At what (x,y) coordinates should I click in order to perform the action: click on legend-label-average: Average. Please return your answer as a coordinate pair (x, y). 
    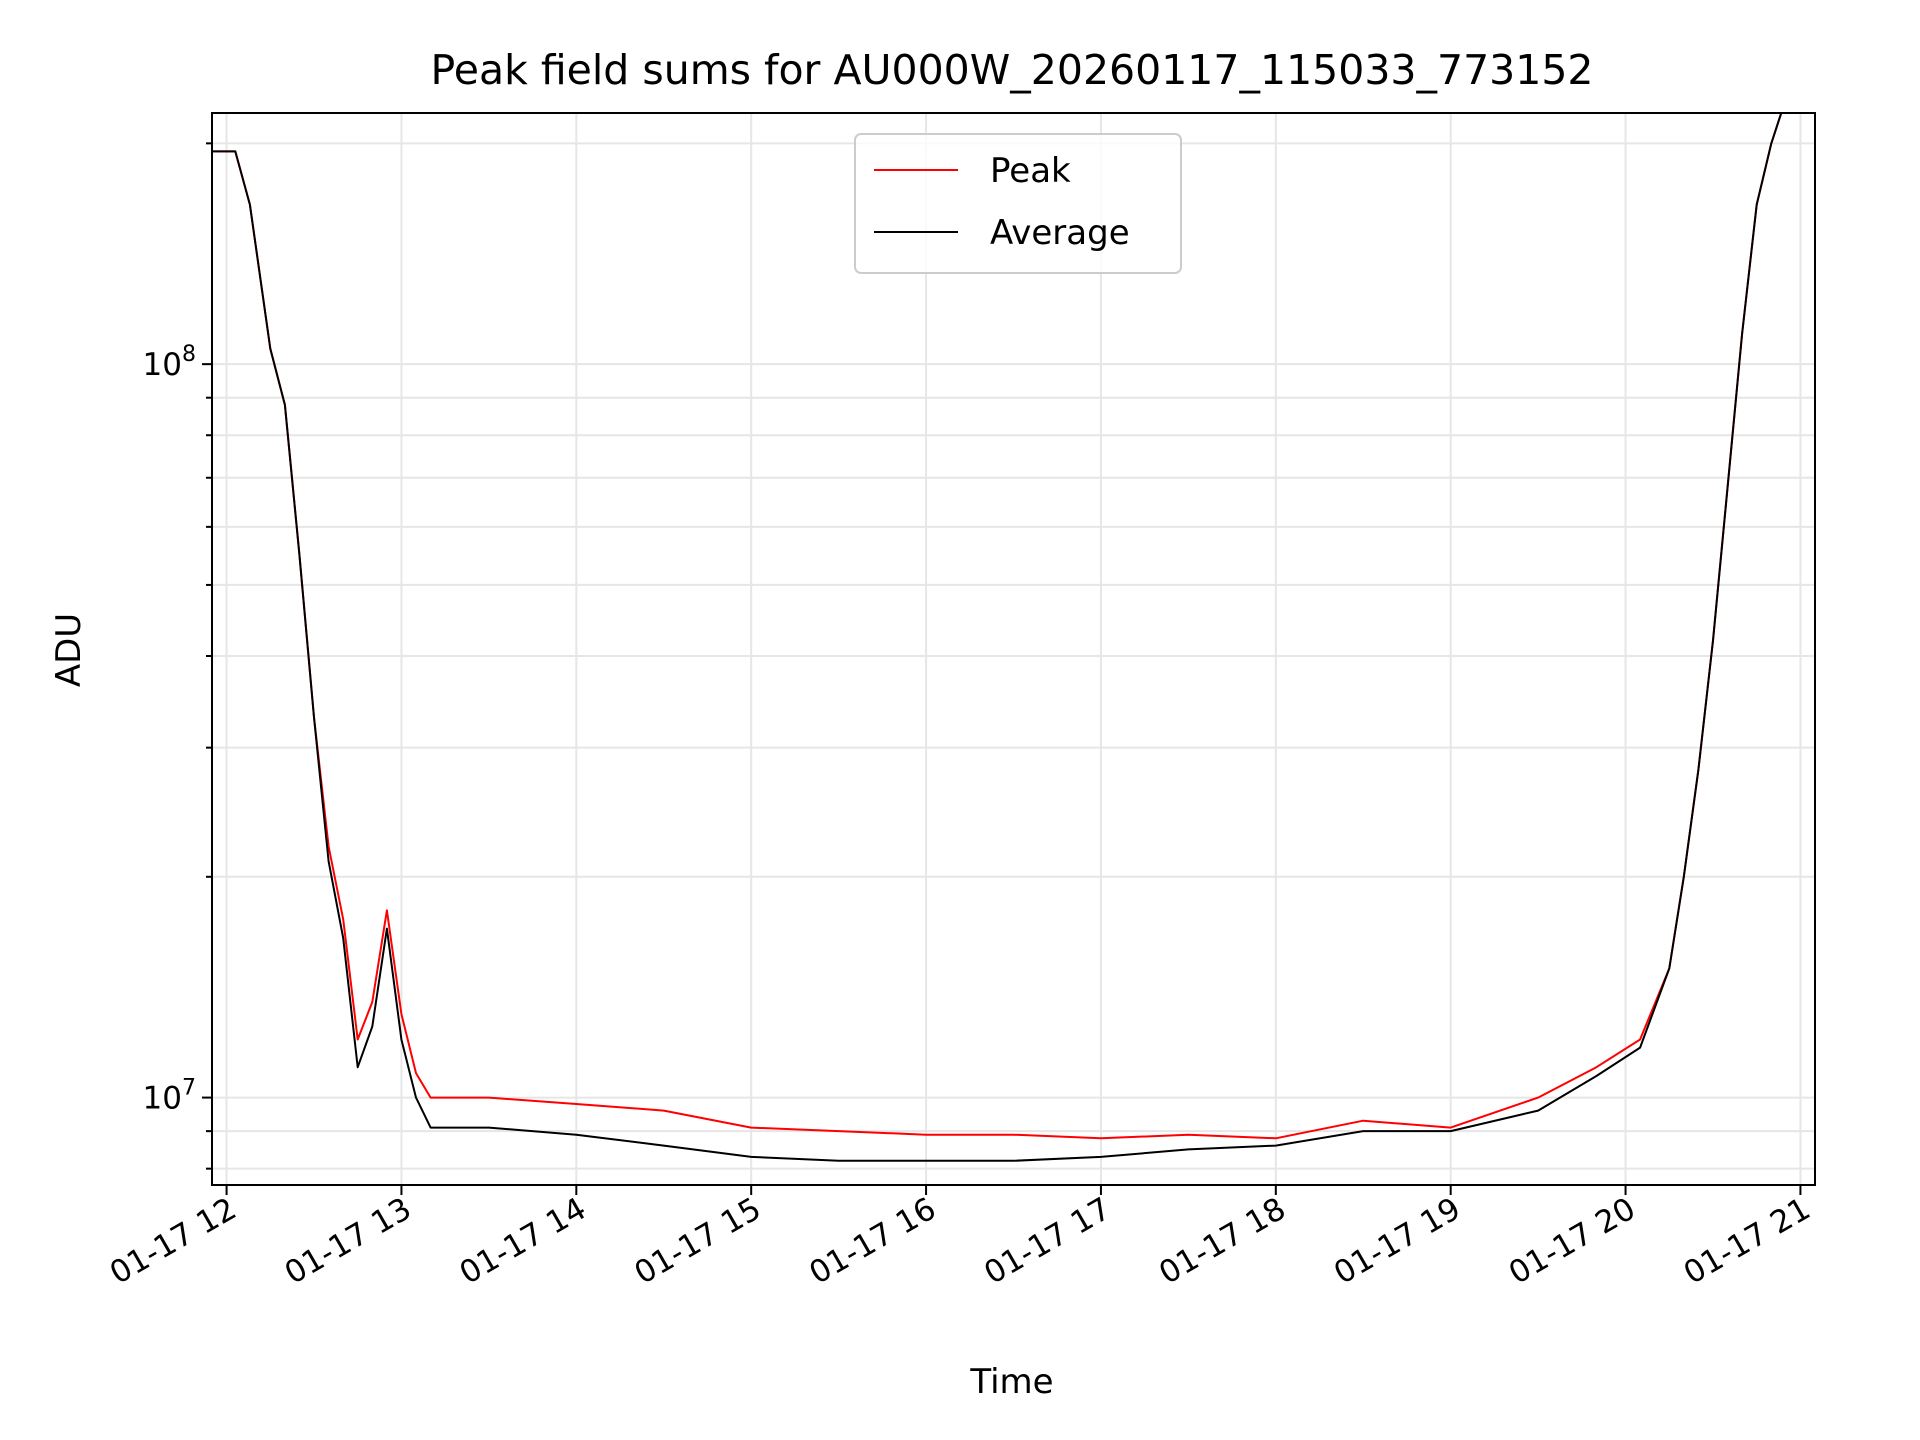
    Looking at the image, I should click on (1060, 233).